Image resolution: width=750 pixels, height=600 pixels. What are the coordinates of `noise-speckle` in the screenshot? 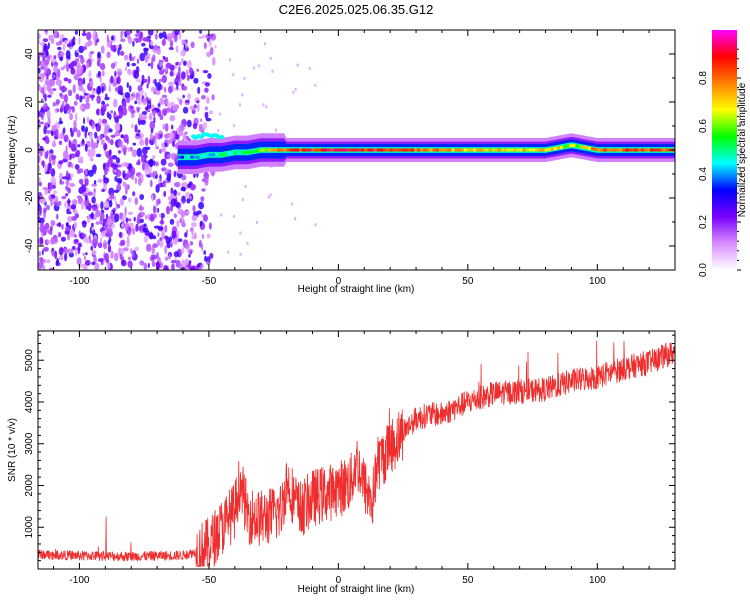 It's located at (177, 150).